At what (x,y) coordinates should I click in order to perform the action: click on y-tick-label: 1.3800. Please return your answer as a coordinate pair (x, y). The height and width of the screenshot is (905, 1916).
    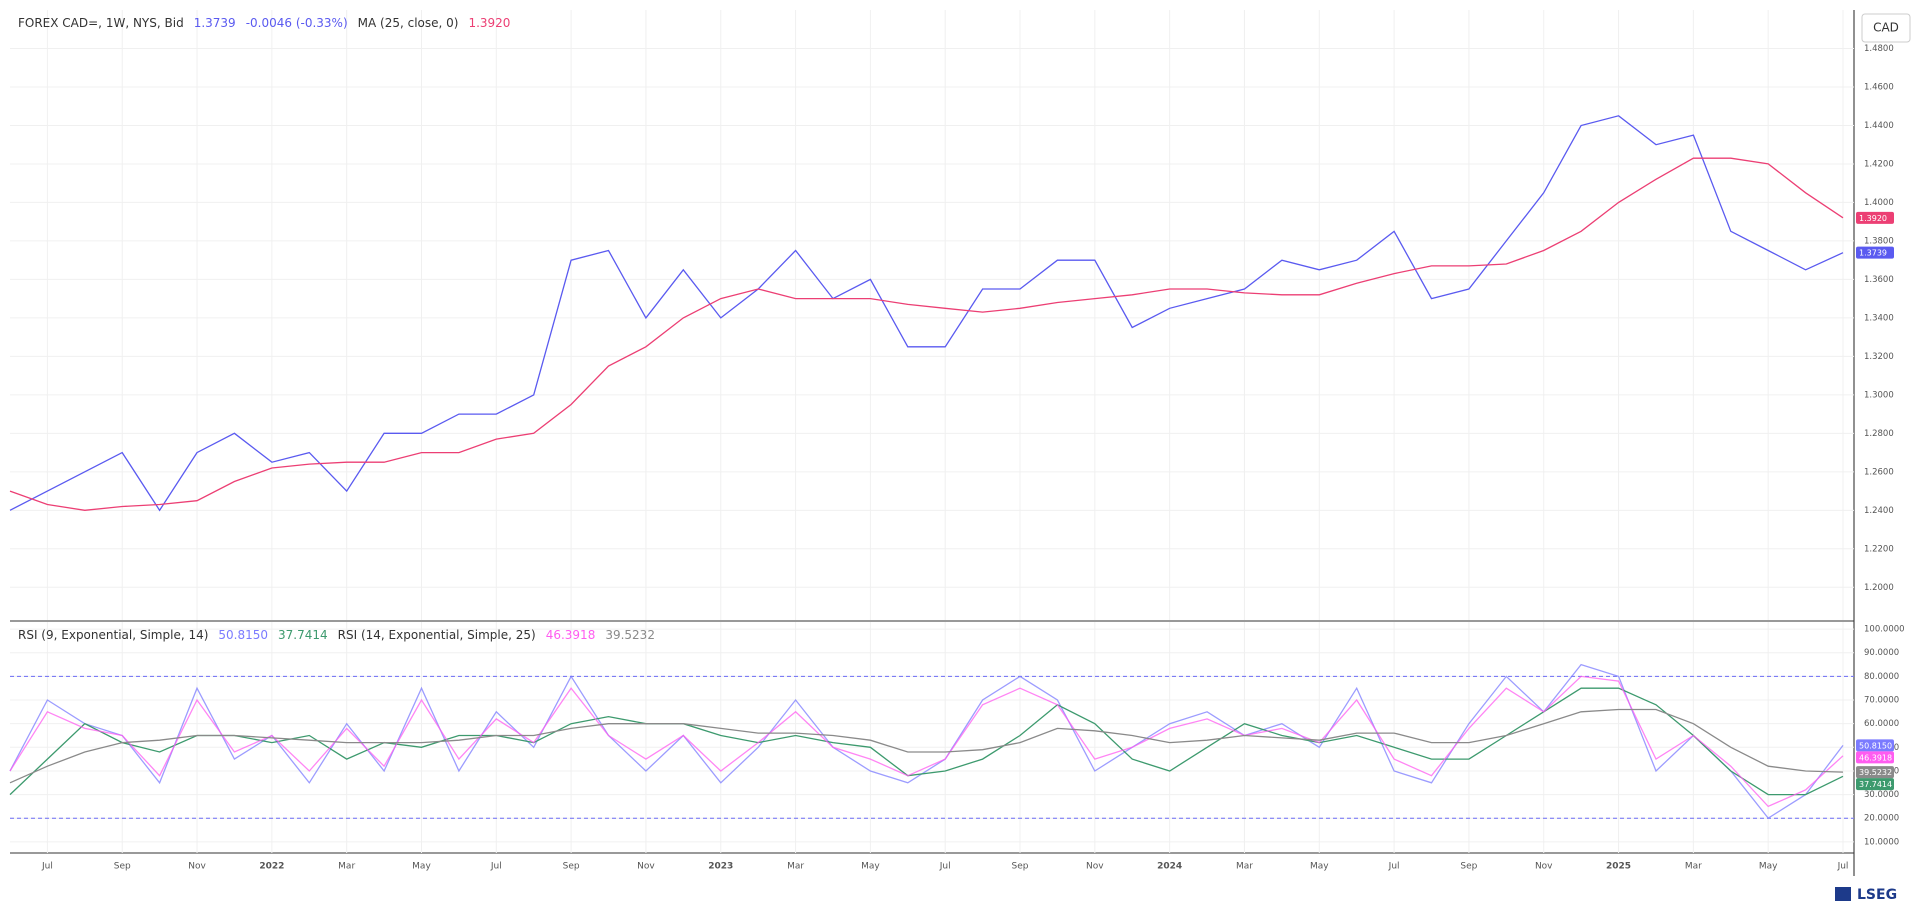
    Looking at the image, I should click on (1879, 241).